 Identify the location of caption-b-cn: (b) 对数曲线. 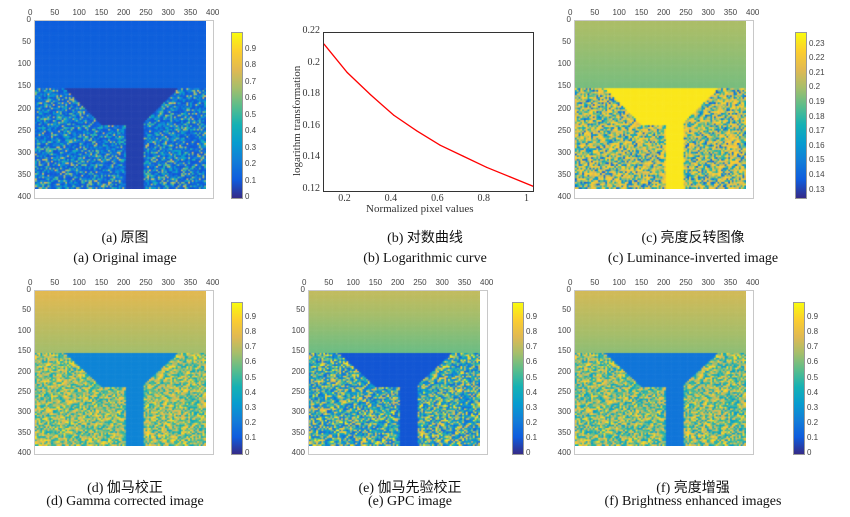
(425, 238).